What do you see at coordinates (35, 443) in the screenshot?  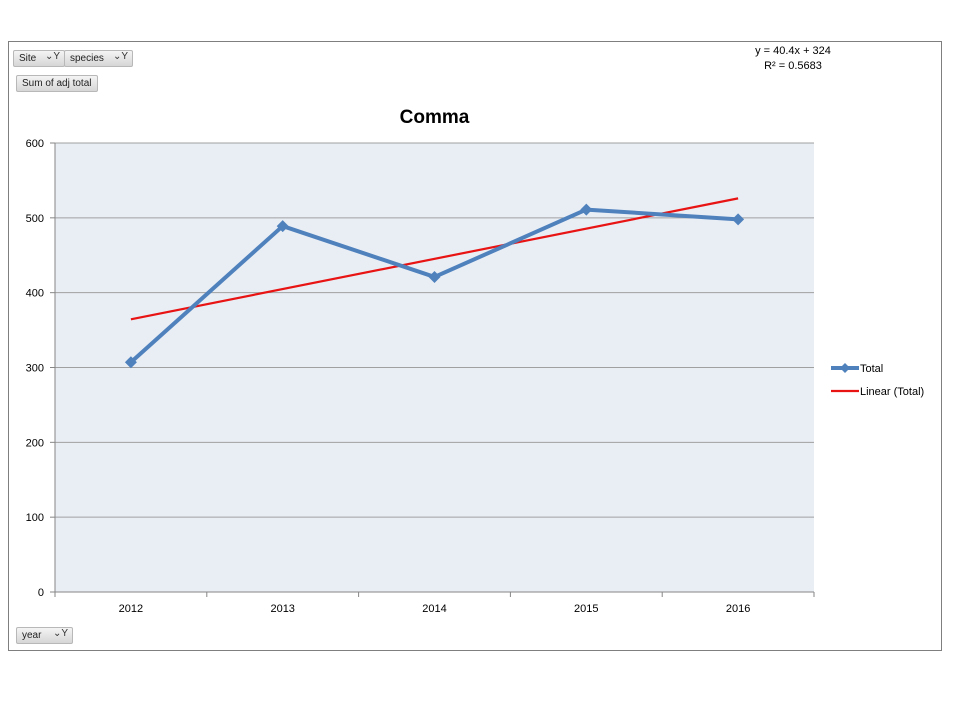 I see `y-tick-label: 200` at bounding box center [35, 443].